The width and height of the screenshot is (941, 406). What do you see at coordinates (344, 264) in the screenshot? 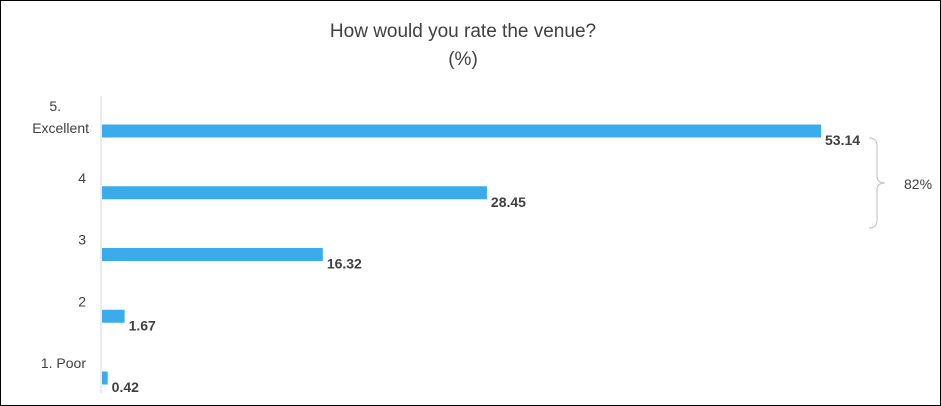
I see `data-label-3: 16.32` at bounding box center [344, 264].